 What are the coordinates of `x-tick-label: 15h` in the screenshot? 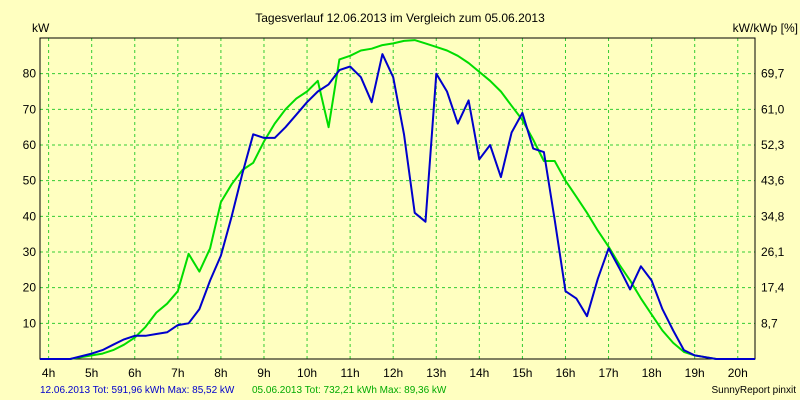 It's located at (522, 373).